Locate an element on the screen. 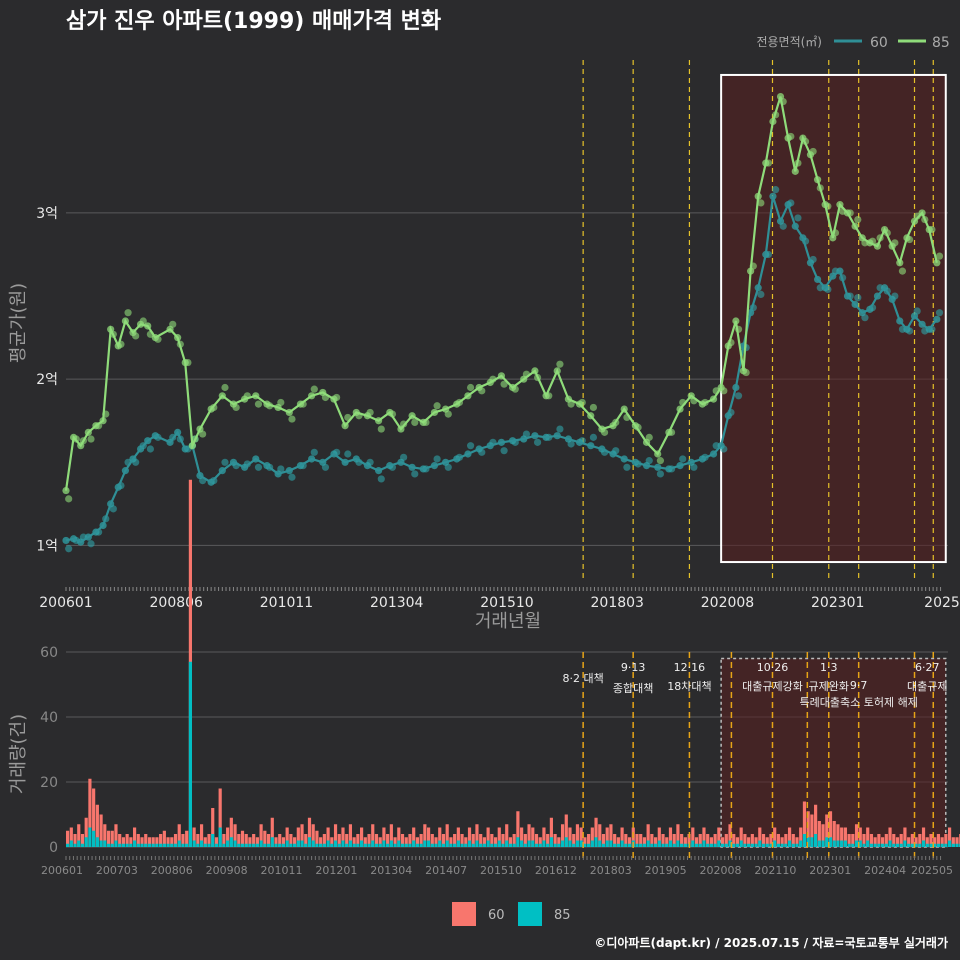  legend-bottom-label-60: 60 is located at coordinates (496, 915).